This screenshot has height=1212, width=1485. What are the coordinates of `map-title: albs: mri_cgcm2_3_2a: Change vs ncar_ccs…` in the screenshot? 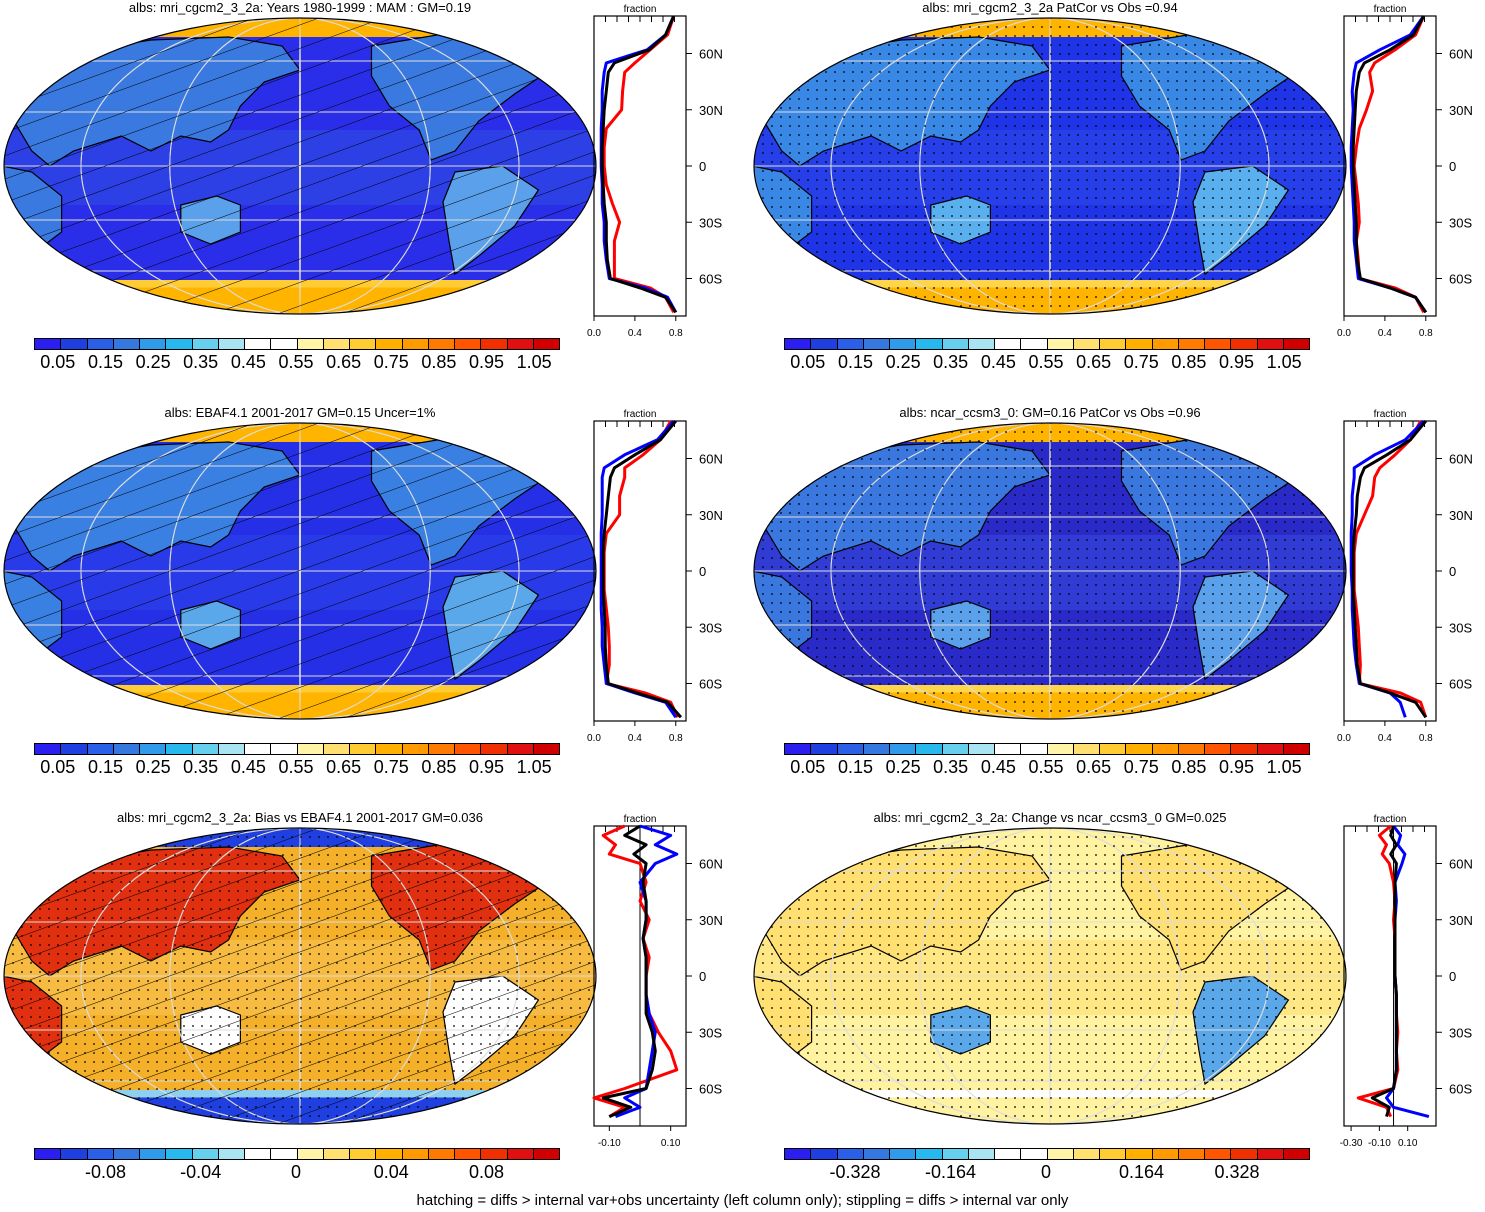 It's located at (1050, 817).